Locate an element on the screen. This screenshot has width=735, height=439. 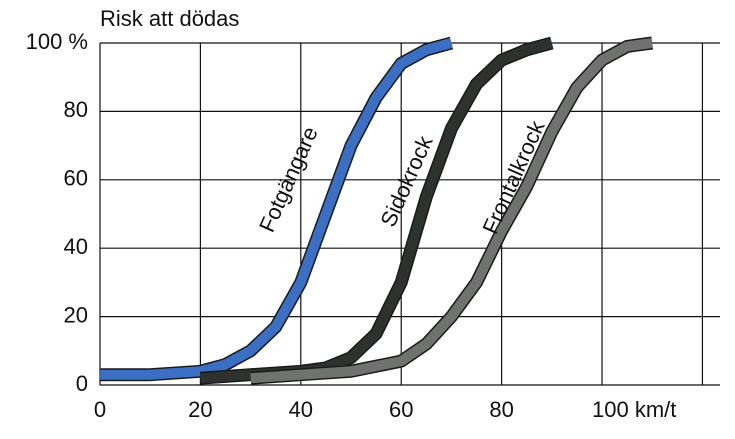
y-tick-label: 0 is located at coordinates (82, 383).